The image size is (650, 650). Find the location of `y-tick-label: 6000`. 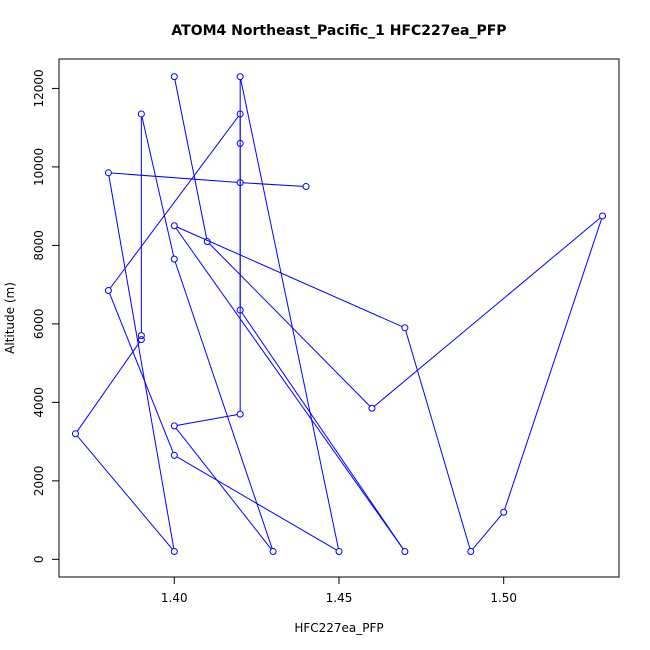

y-tick-label: 6000 is located at coordinates (39, 324).